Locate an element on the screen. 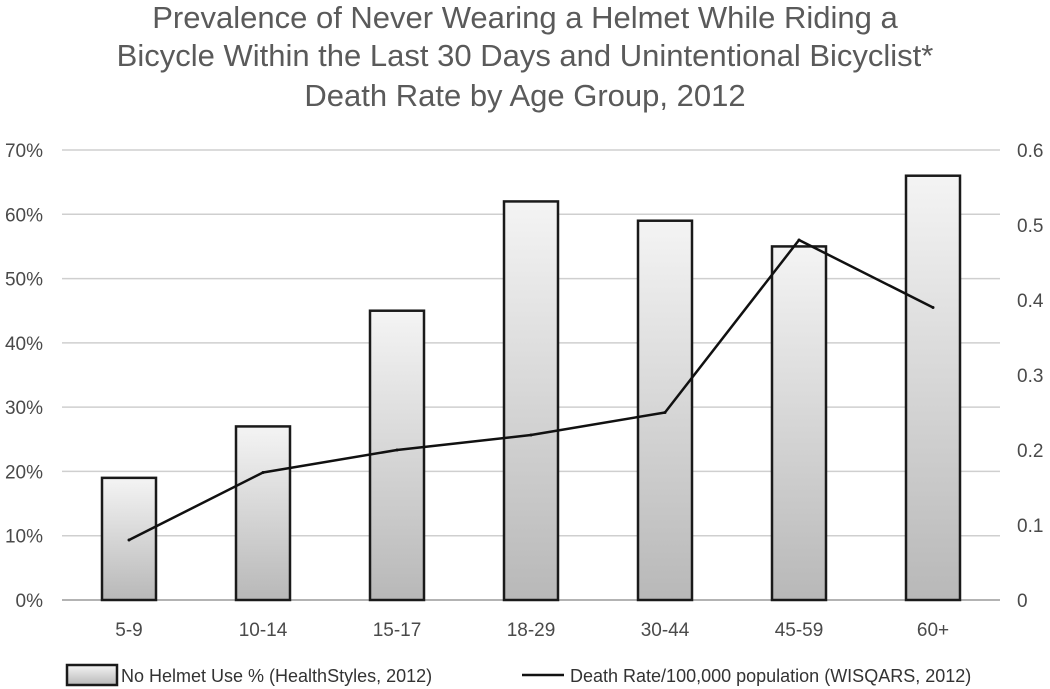  left-tick-label: 70% is located at coordinates (24, 151).